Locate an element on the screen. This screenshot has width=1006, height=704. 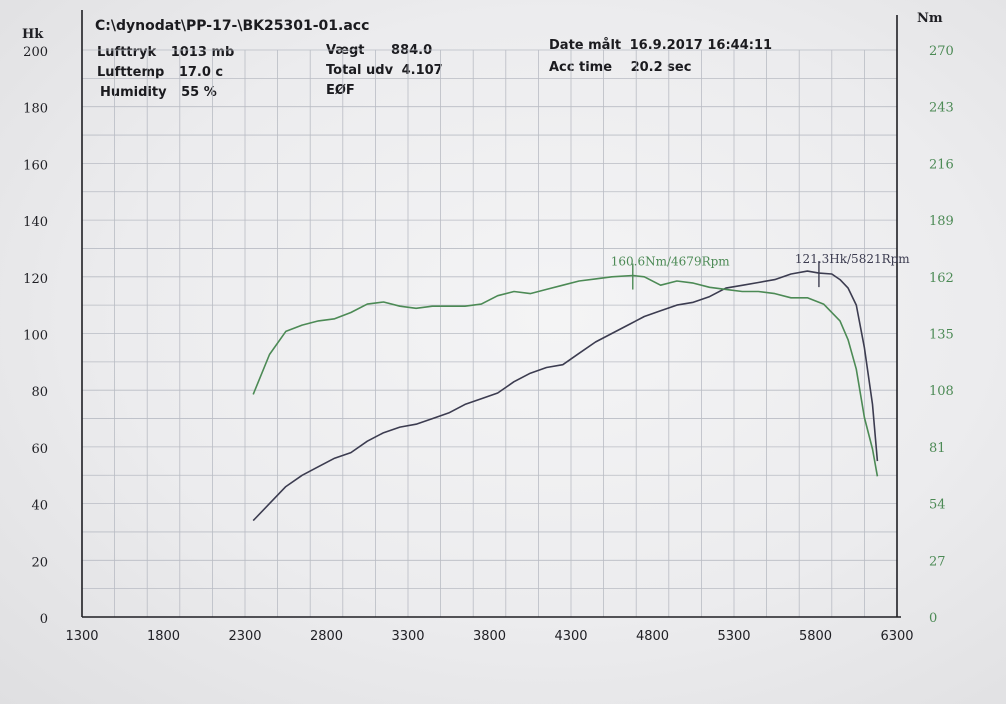
info-value: 884.0 is located at coordinates (412, 50).